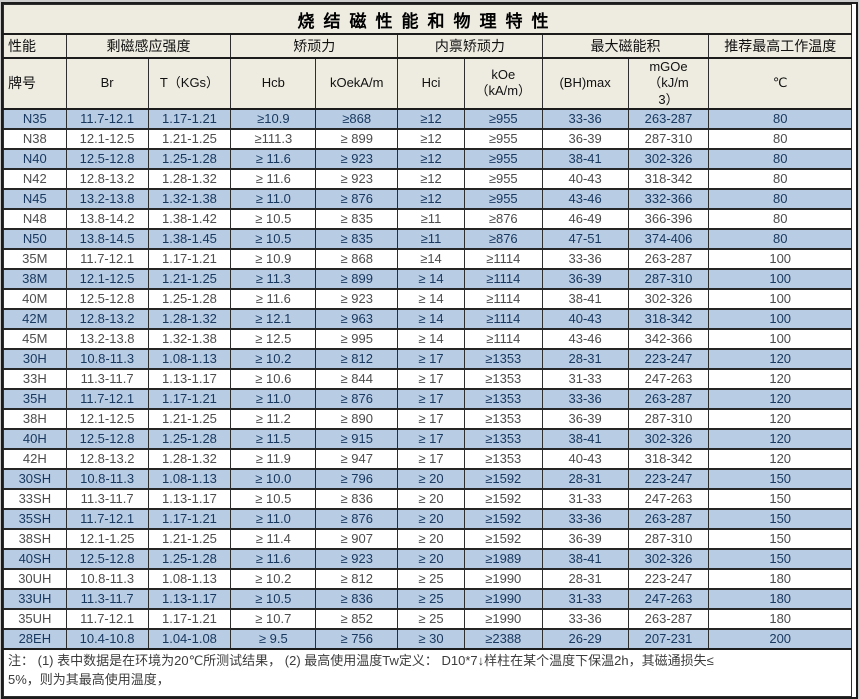 This screenshot has height=699, width=859. I want to click on value-cell: ≥ 868, so click(357, 258).